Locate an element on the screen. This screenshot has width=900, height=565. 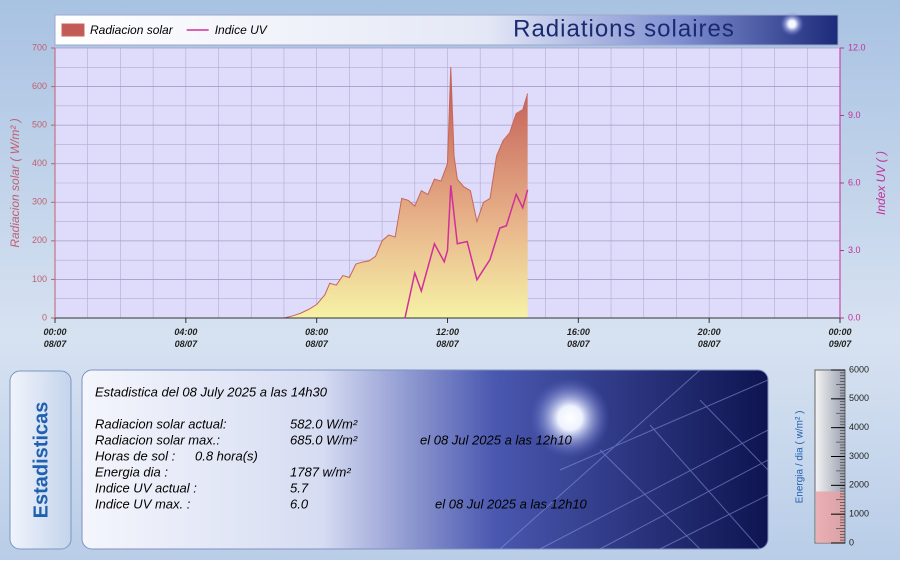
stat-value: 0.8 hora(s) is located at coordinates (226, 455).